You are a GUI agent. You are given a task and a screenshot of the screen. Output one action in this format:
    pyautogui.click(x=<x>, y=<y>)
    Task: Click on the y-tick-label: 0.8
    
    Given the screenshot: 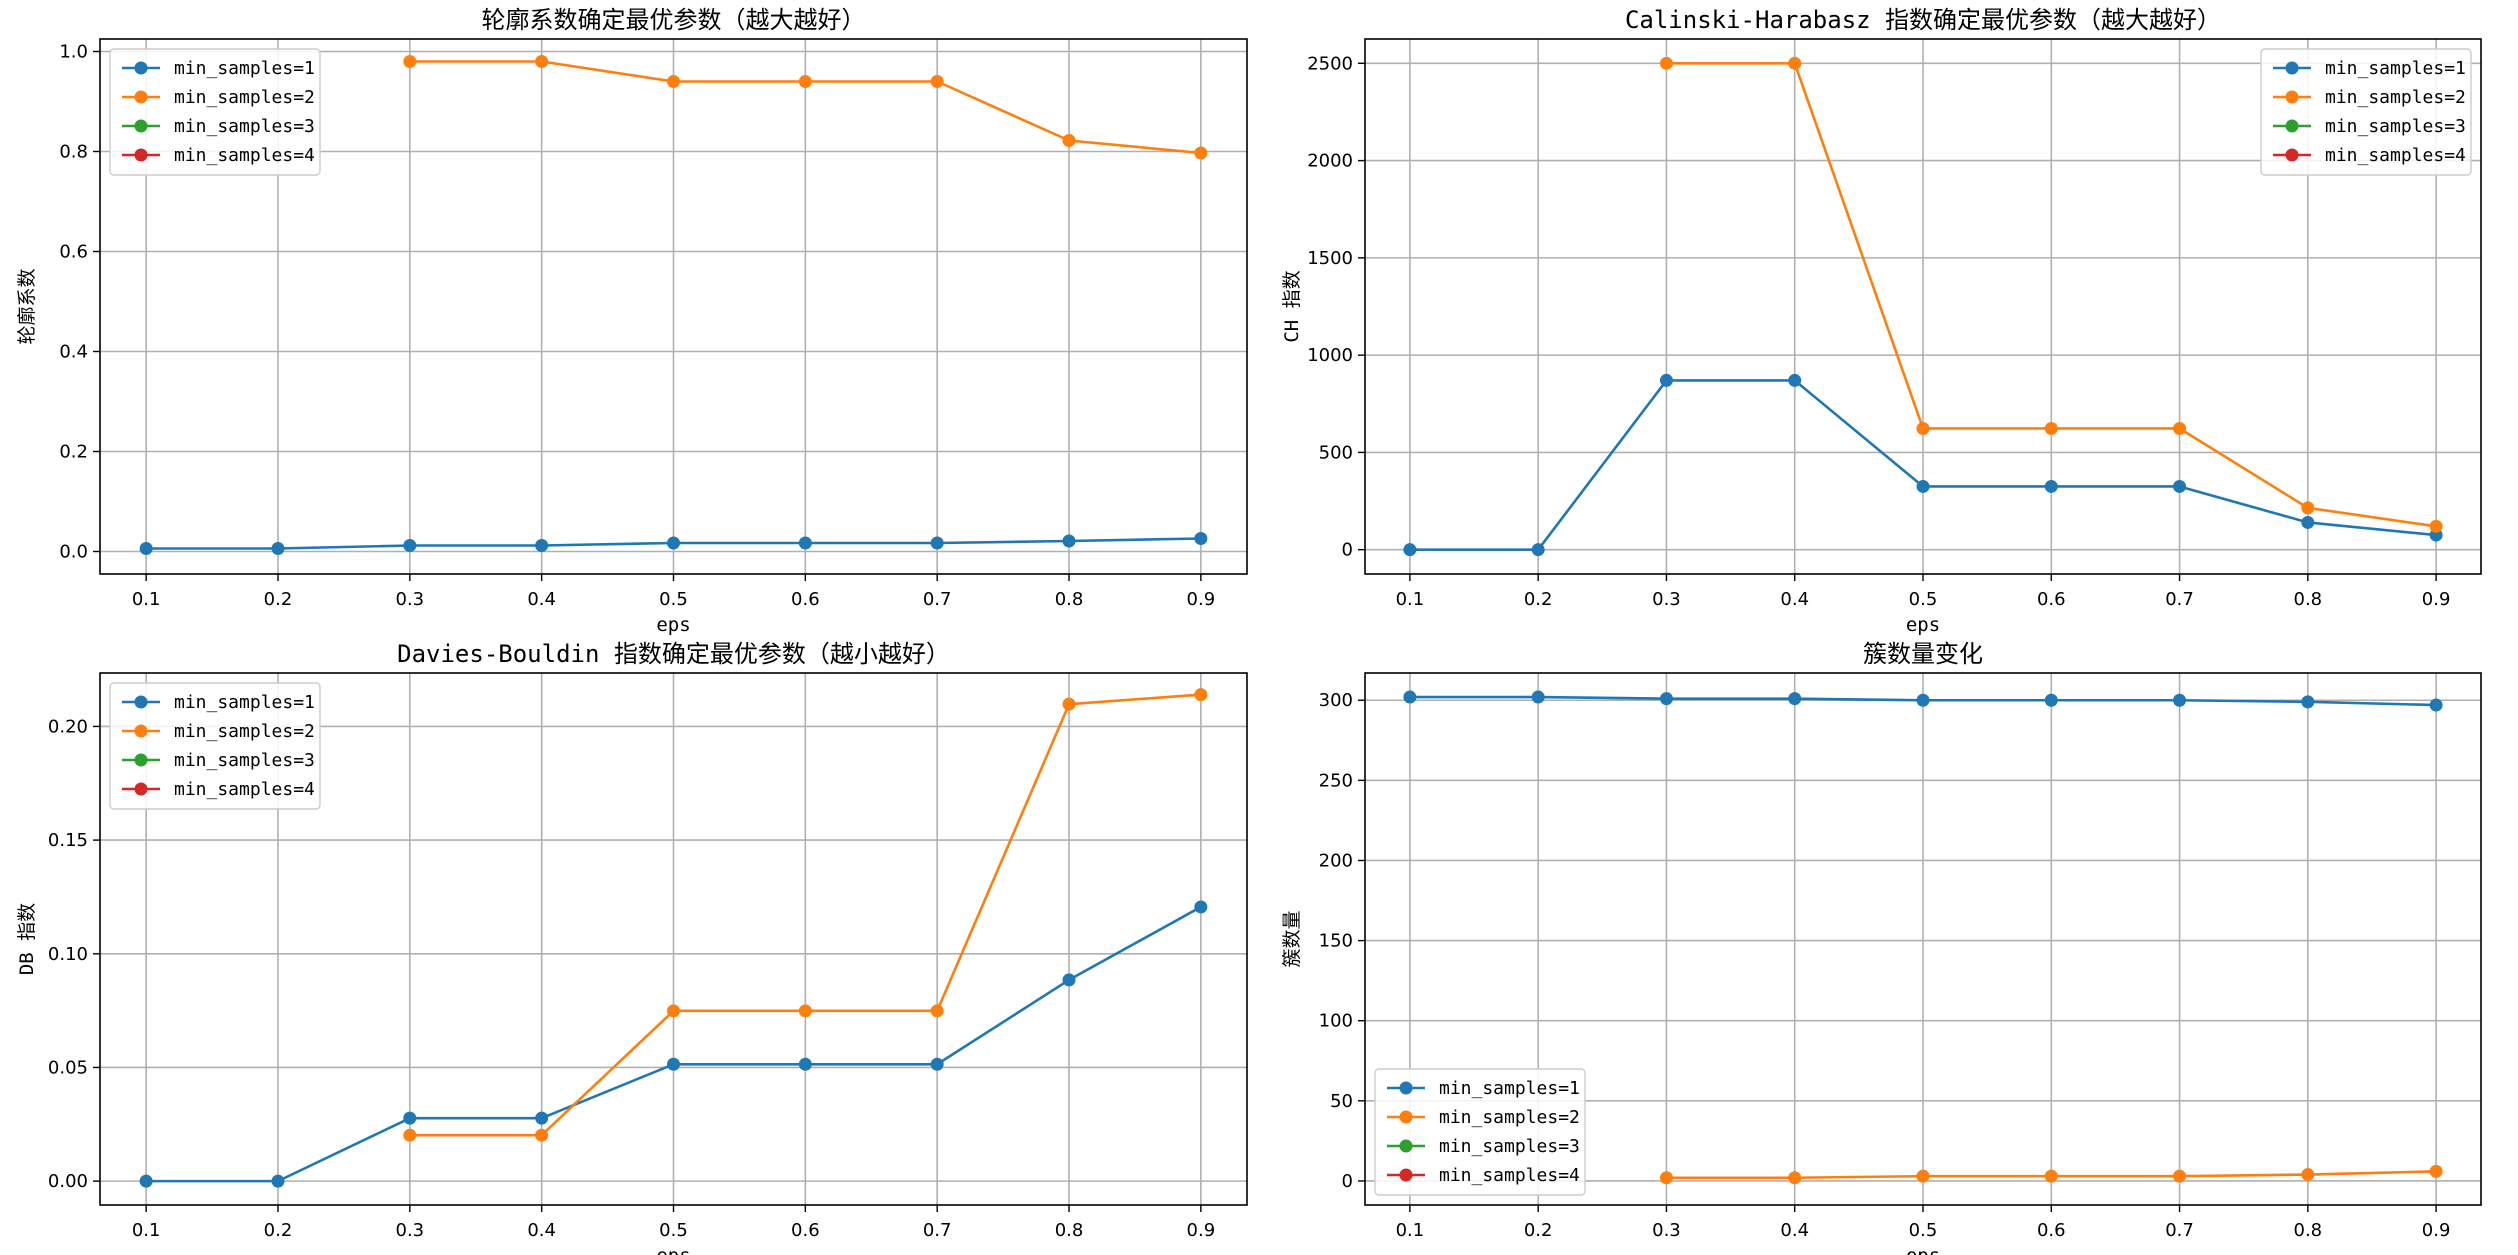 What is the action you would take?
    pyautogui.click(x=73, y=152)
    